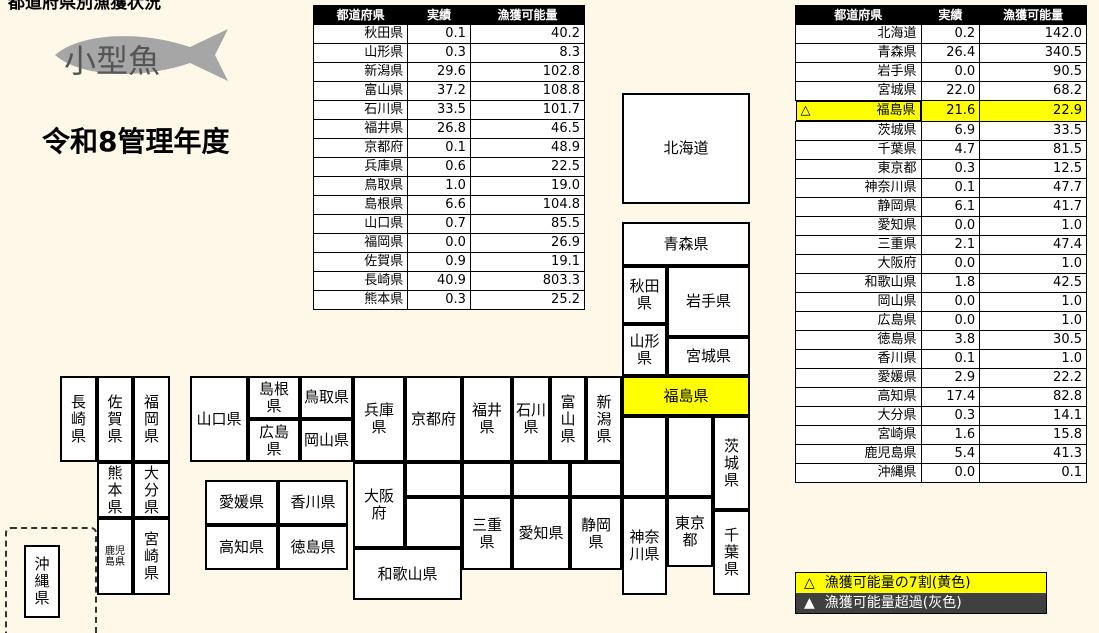 Image resolution: width=1099 pixels, height=633 pixels. I want to click on cell: 0.7, so click(439, 224).